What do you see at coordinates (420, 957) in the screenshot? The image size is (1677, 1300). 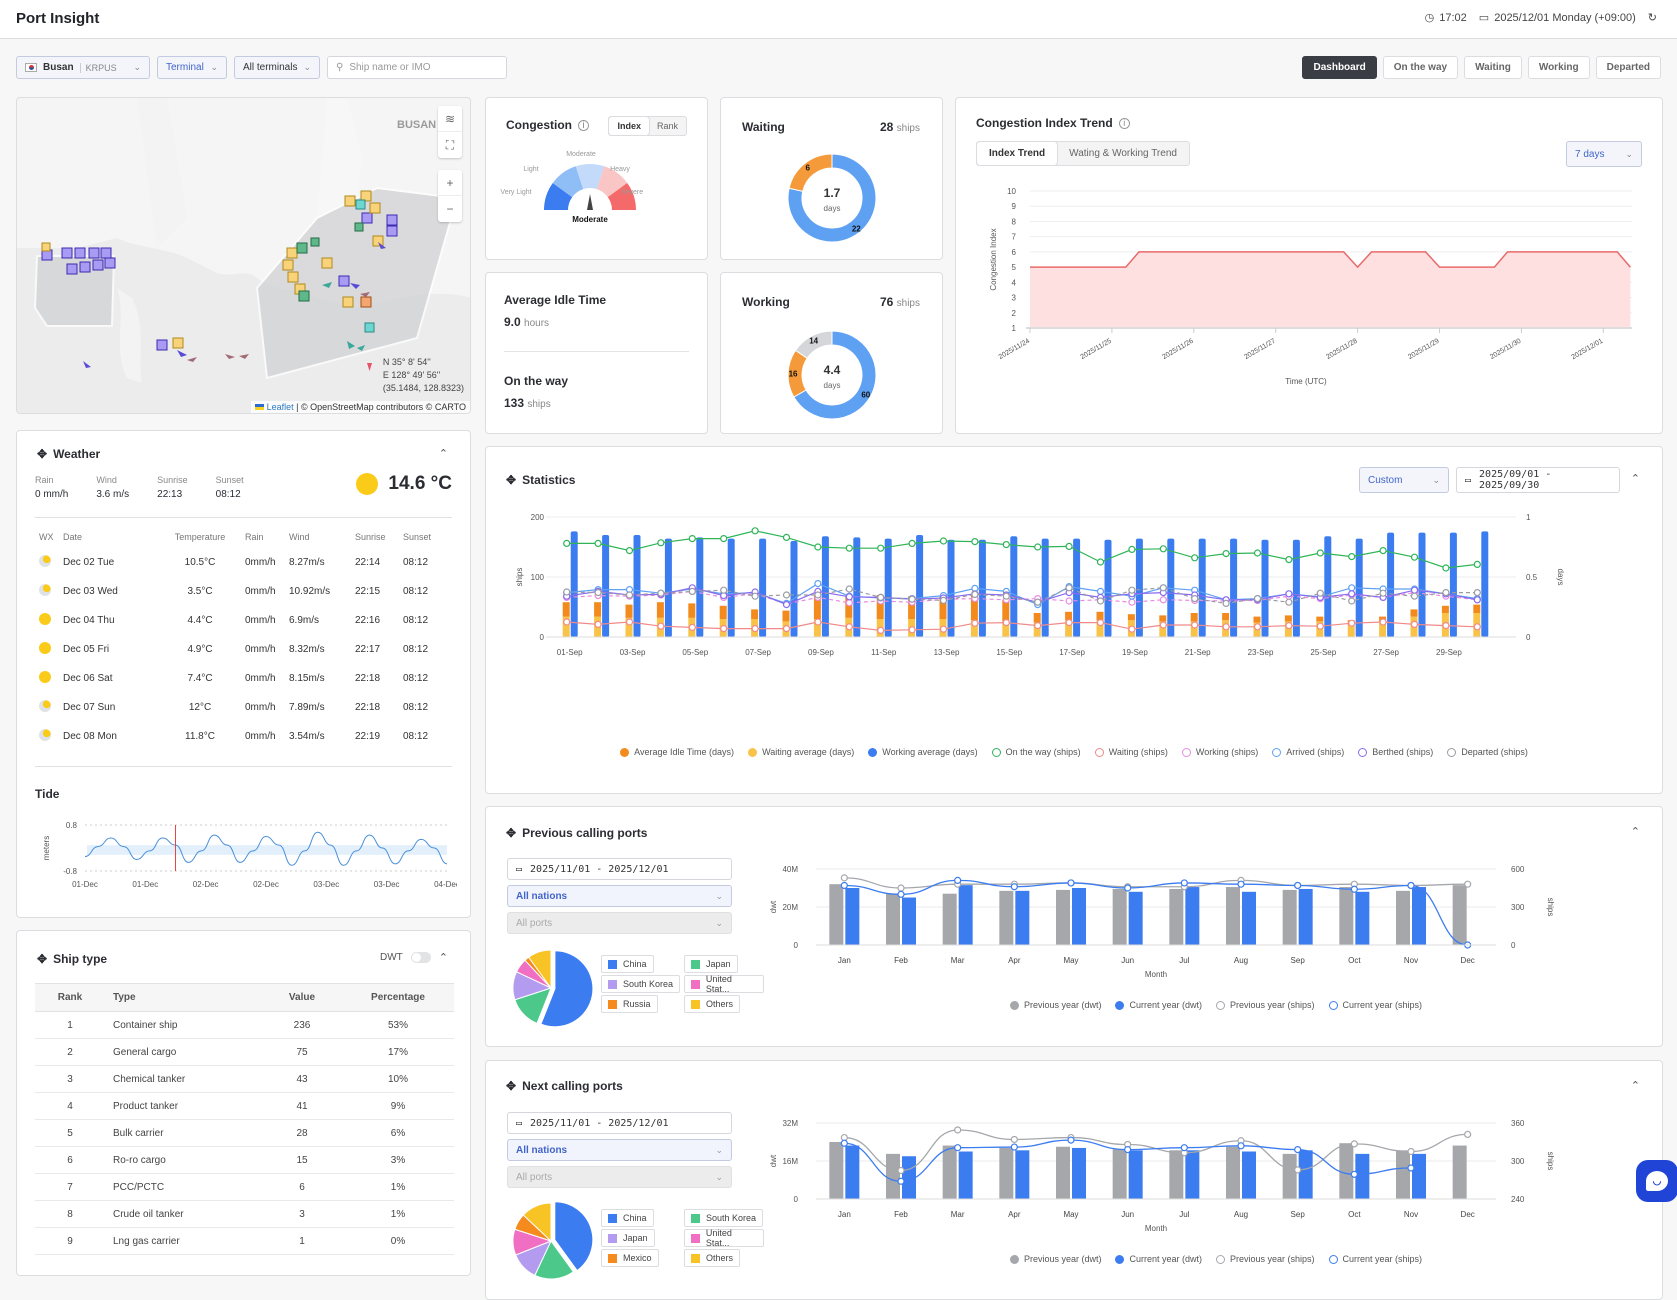 I see `dwt-toggle` at bounding box center [420, 957].